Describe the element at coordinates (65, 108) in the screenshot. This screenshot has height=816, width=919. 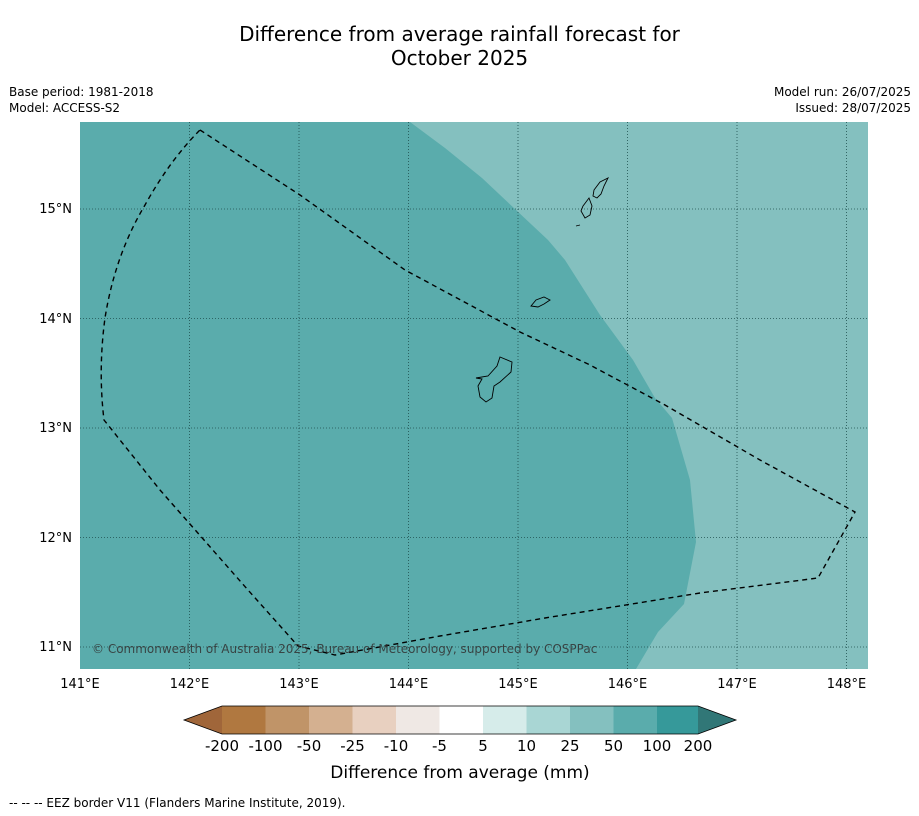
I see `model-name: Model: ACCESS-S2` at that location.